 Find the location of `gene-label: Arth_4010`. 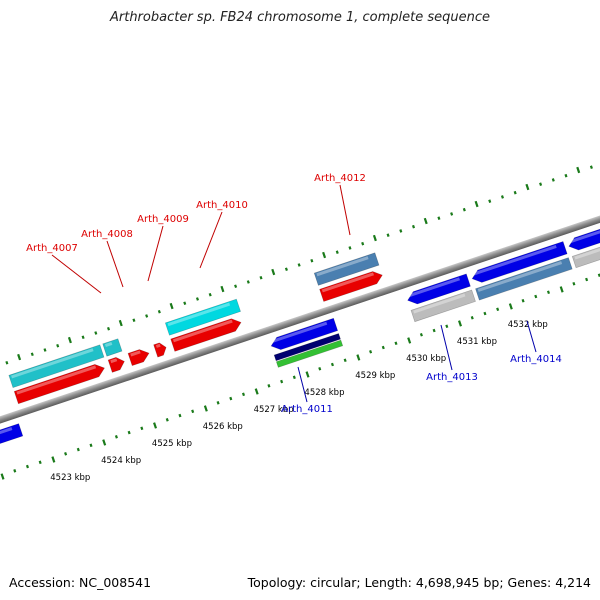

gene-label: Arth_4010 is located at coordinates (222, 205).